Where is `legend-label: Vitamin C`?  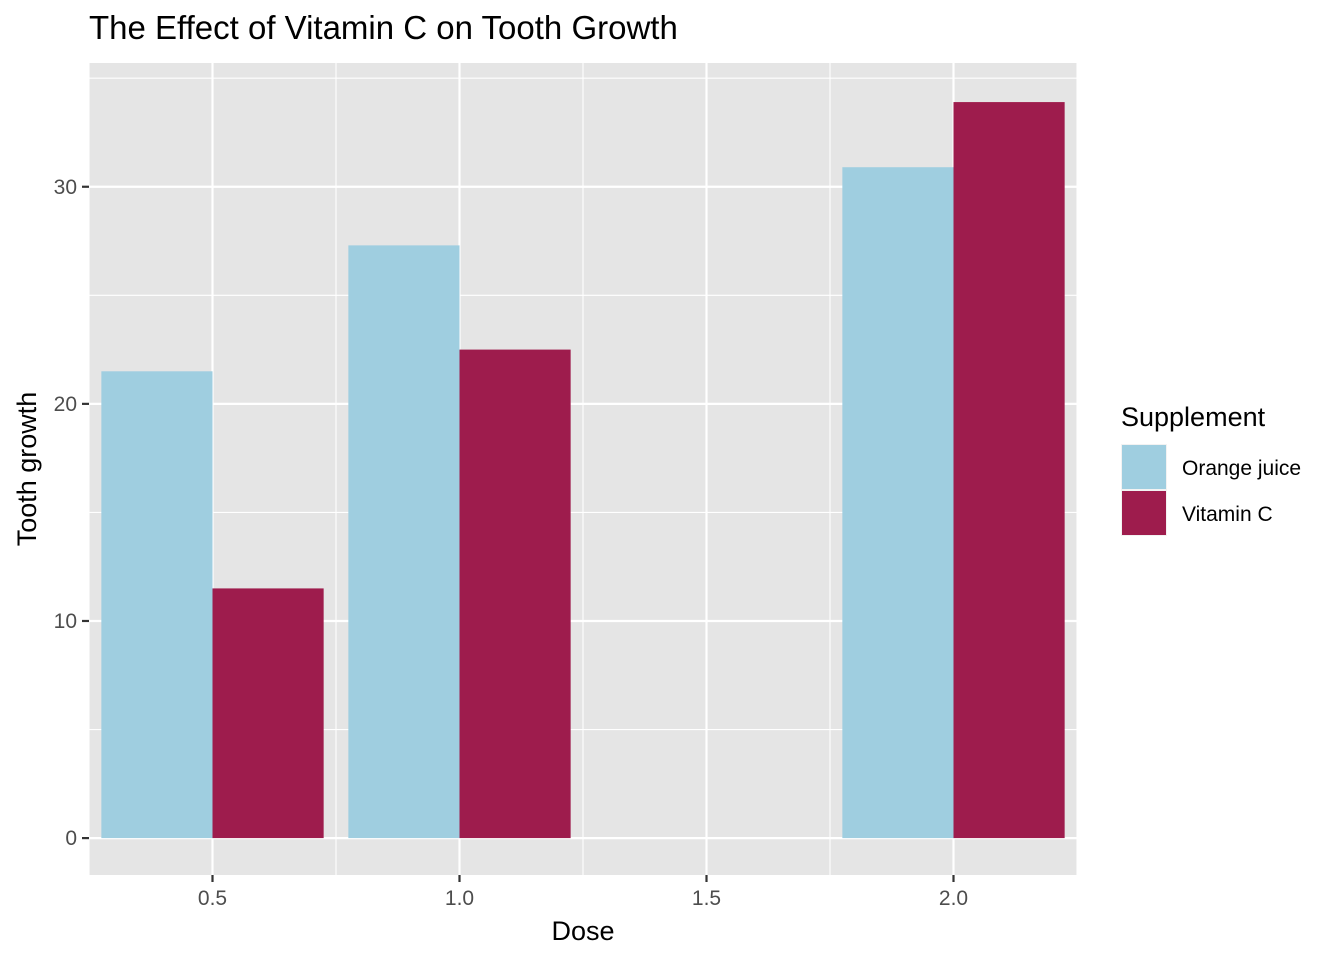
legend-label: Vitamin C is located at coordinates (1227, 514).